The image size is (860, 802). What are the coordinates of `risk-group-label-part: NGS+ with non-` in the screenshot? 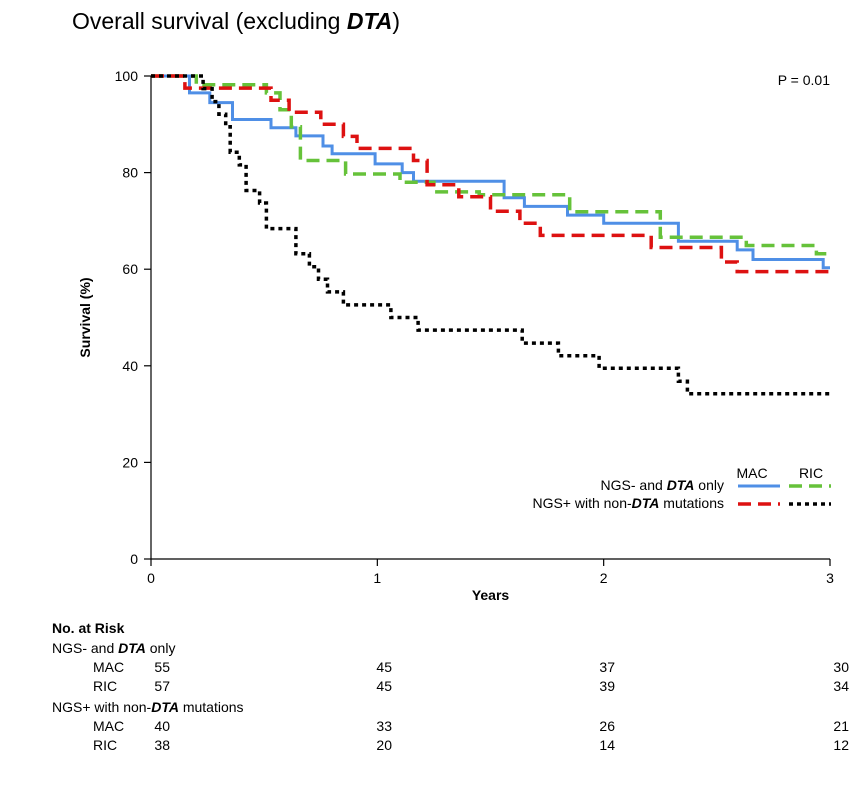 It's located at (102, 707).